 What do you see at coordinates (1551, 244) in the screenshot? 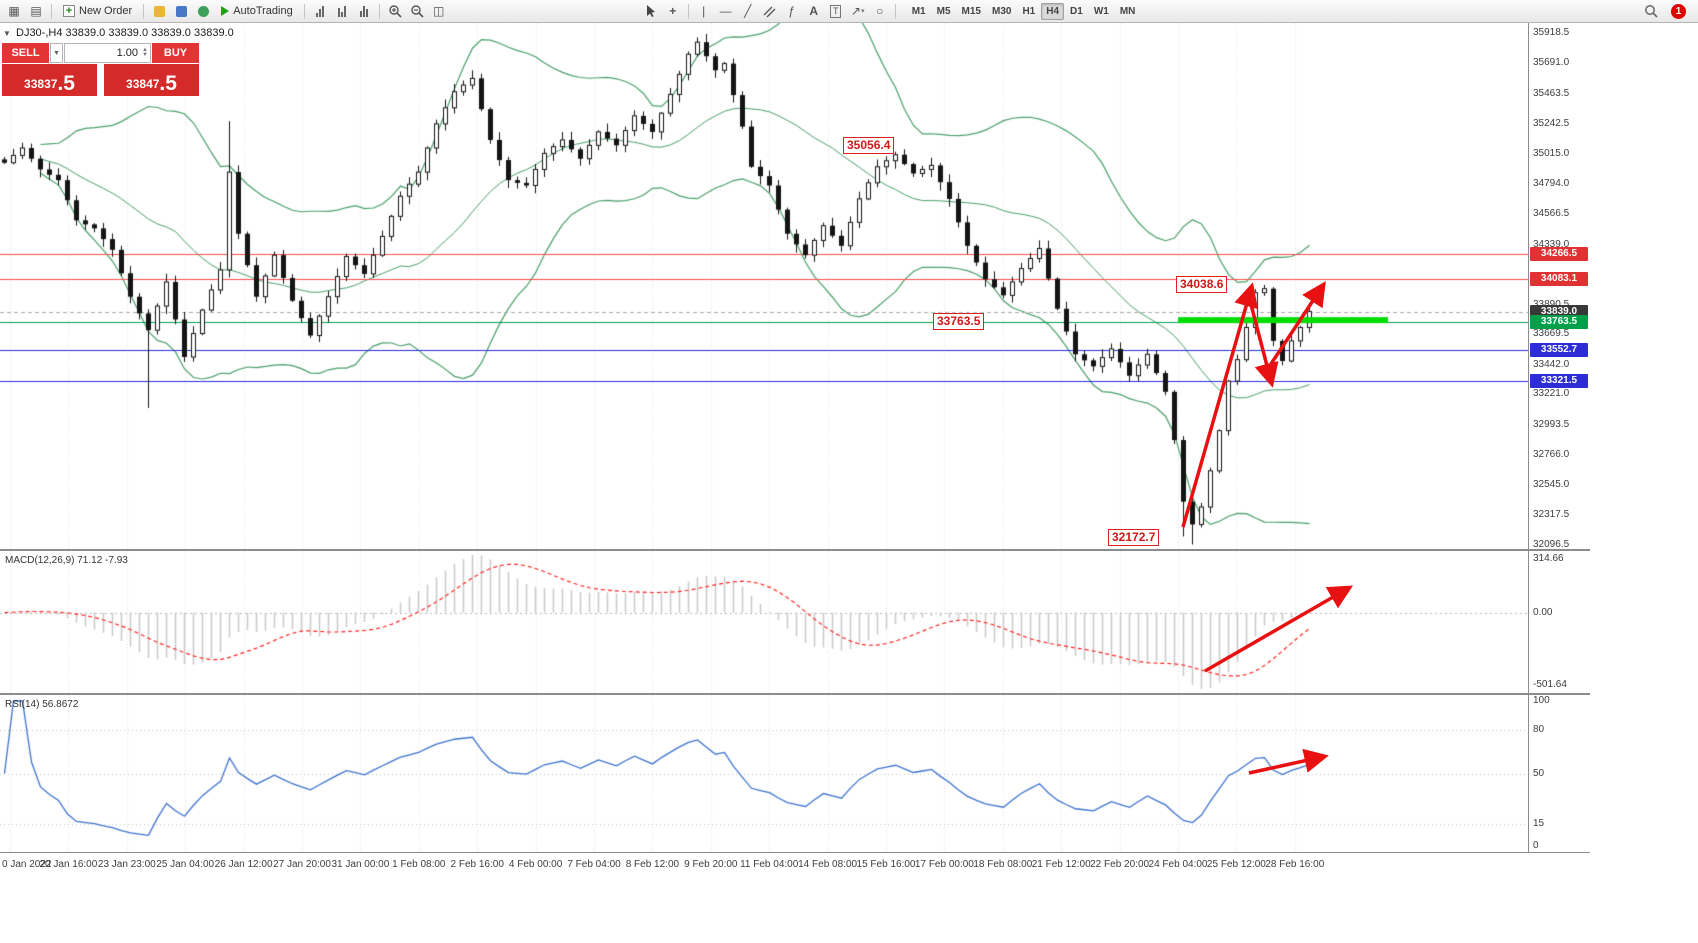
I see `price-axis-label: 34339.0` at bounding box center [1551, 244].